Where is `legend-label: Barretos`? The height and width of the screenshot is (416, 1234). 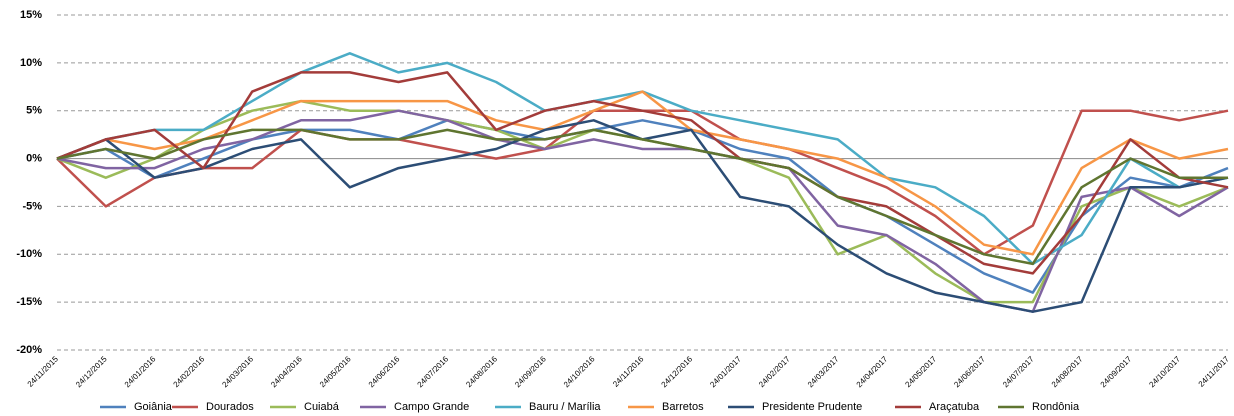 legend-label: Barretos is located at coordinates (683, 407).